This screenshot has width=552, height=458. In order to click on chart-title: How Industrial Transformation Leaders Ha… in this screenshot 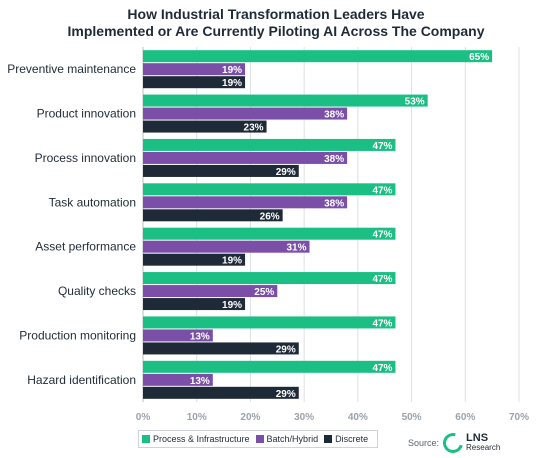, I will do `click(276, 23)`.